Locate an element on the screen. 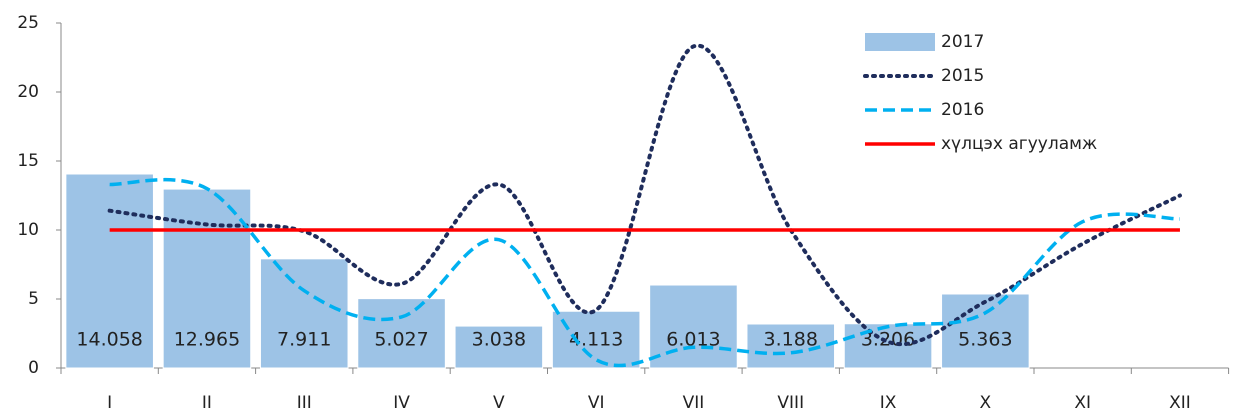 The width and height of the screenshot is (1233, 414). x-tick-label: IV is located at coordinates (401, 403).